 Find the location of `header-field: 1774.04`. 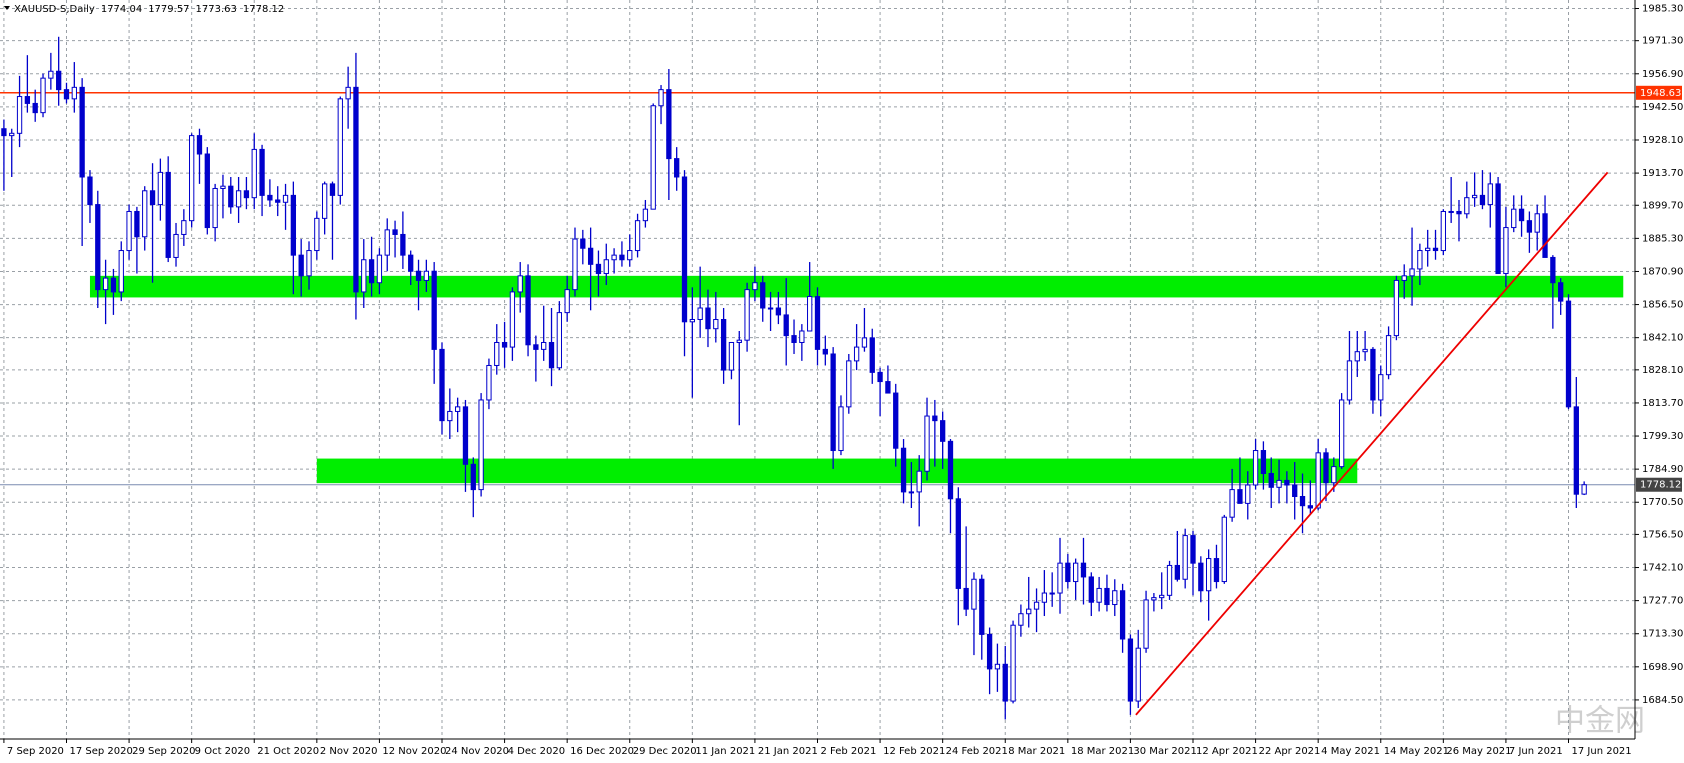

header-field: 1774.04 is located at coordinates (121, 9).